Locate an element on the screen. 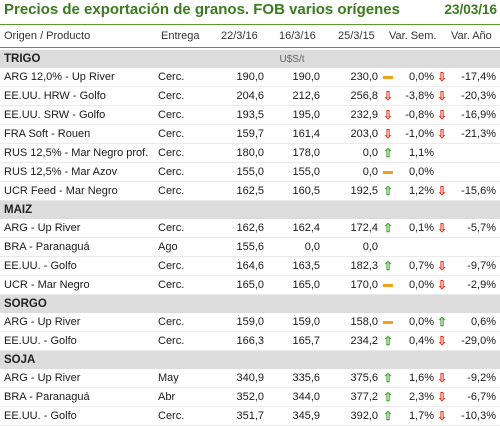  row-price-2: 162,4 is located at coordinates (292, 228).